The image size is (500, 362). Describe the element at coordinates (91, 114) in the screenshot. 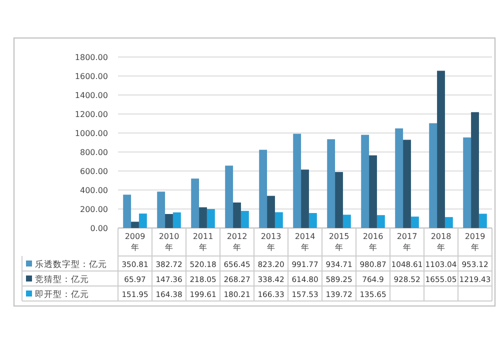

I see `y-tick-label: 1200.00` at that location.